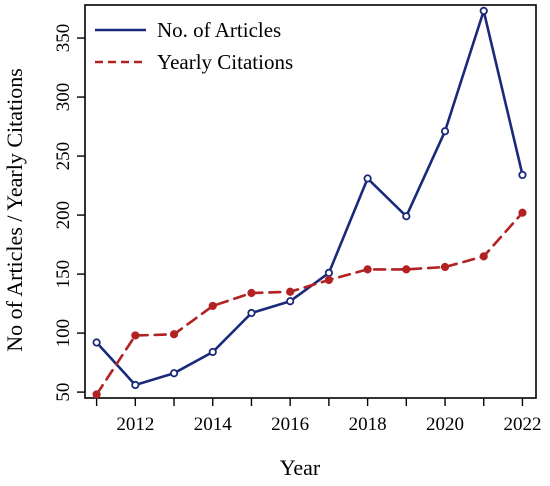  What do you see at coordinates (63, 38) in the screenshot?
I see `y-tick-label: 350` at bounding box center [63, 38].